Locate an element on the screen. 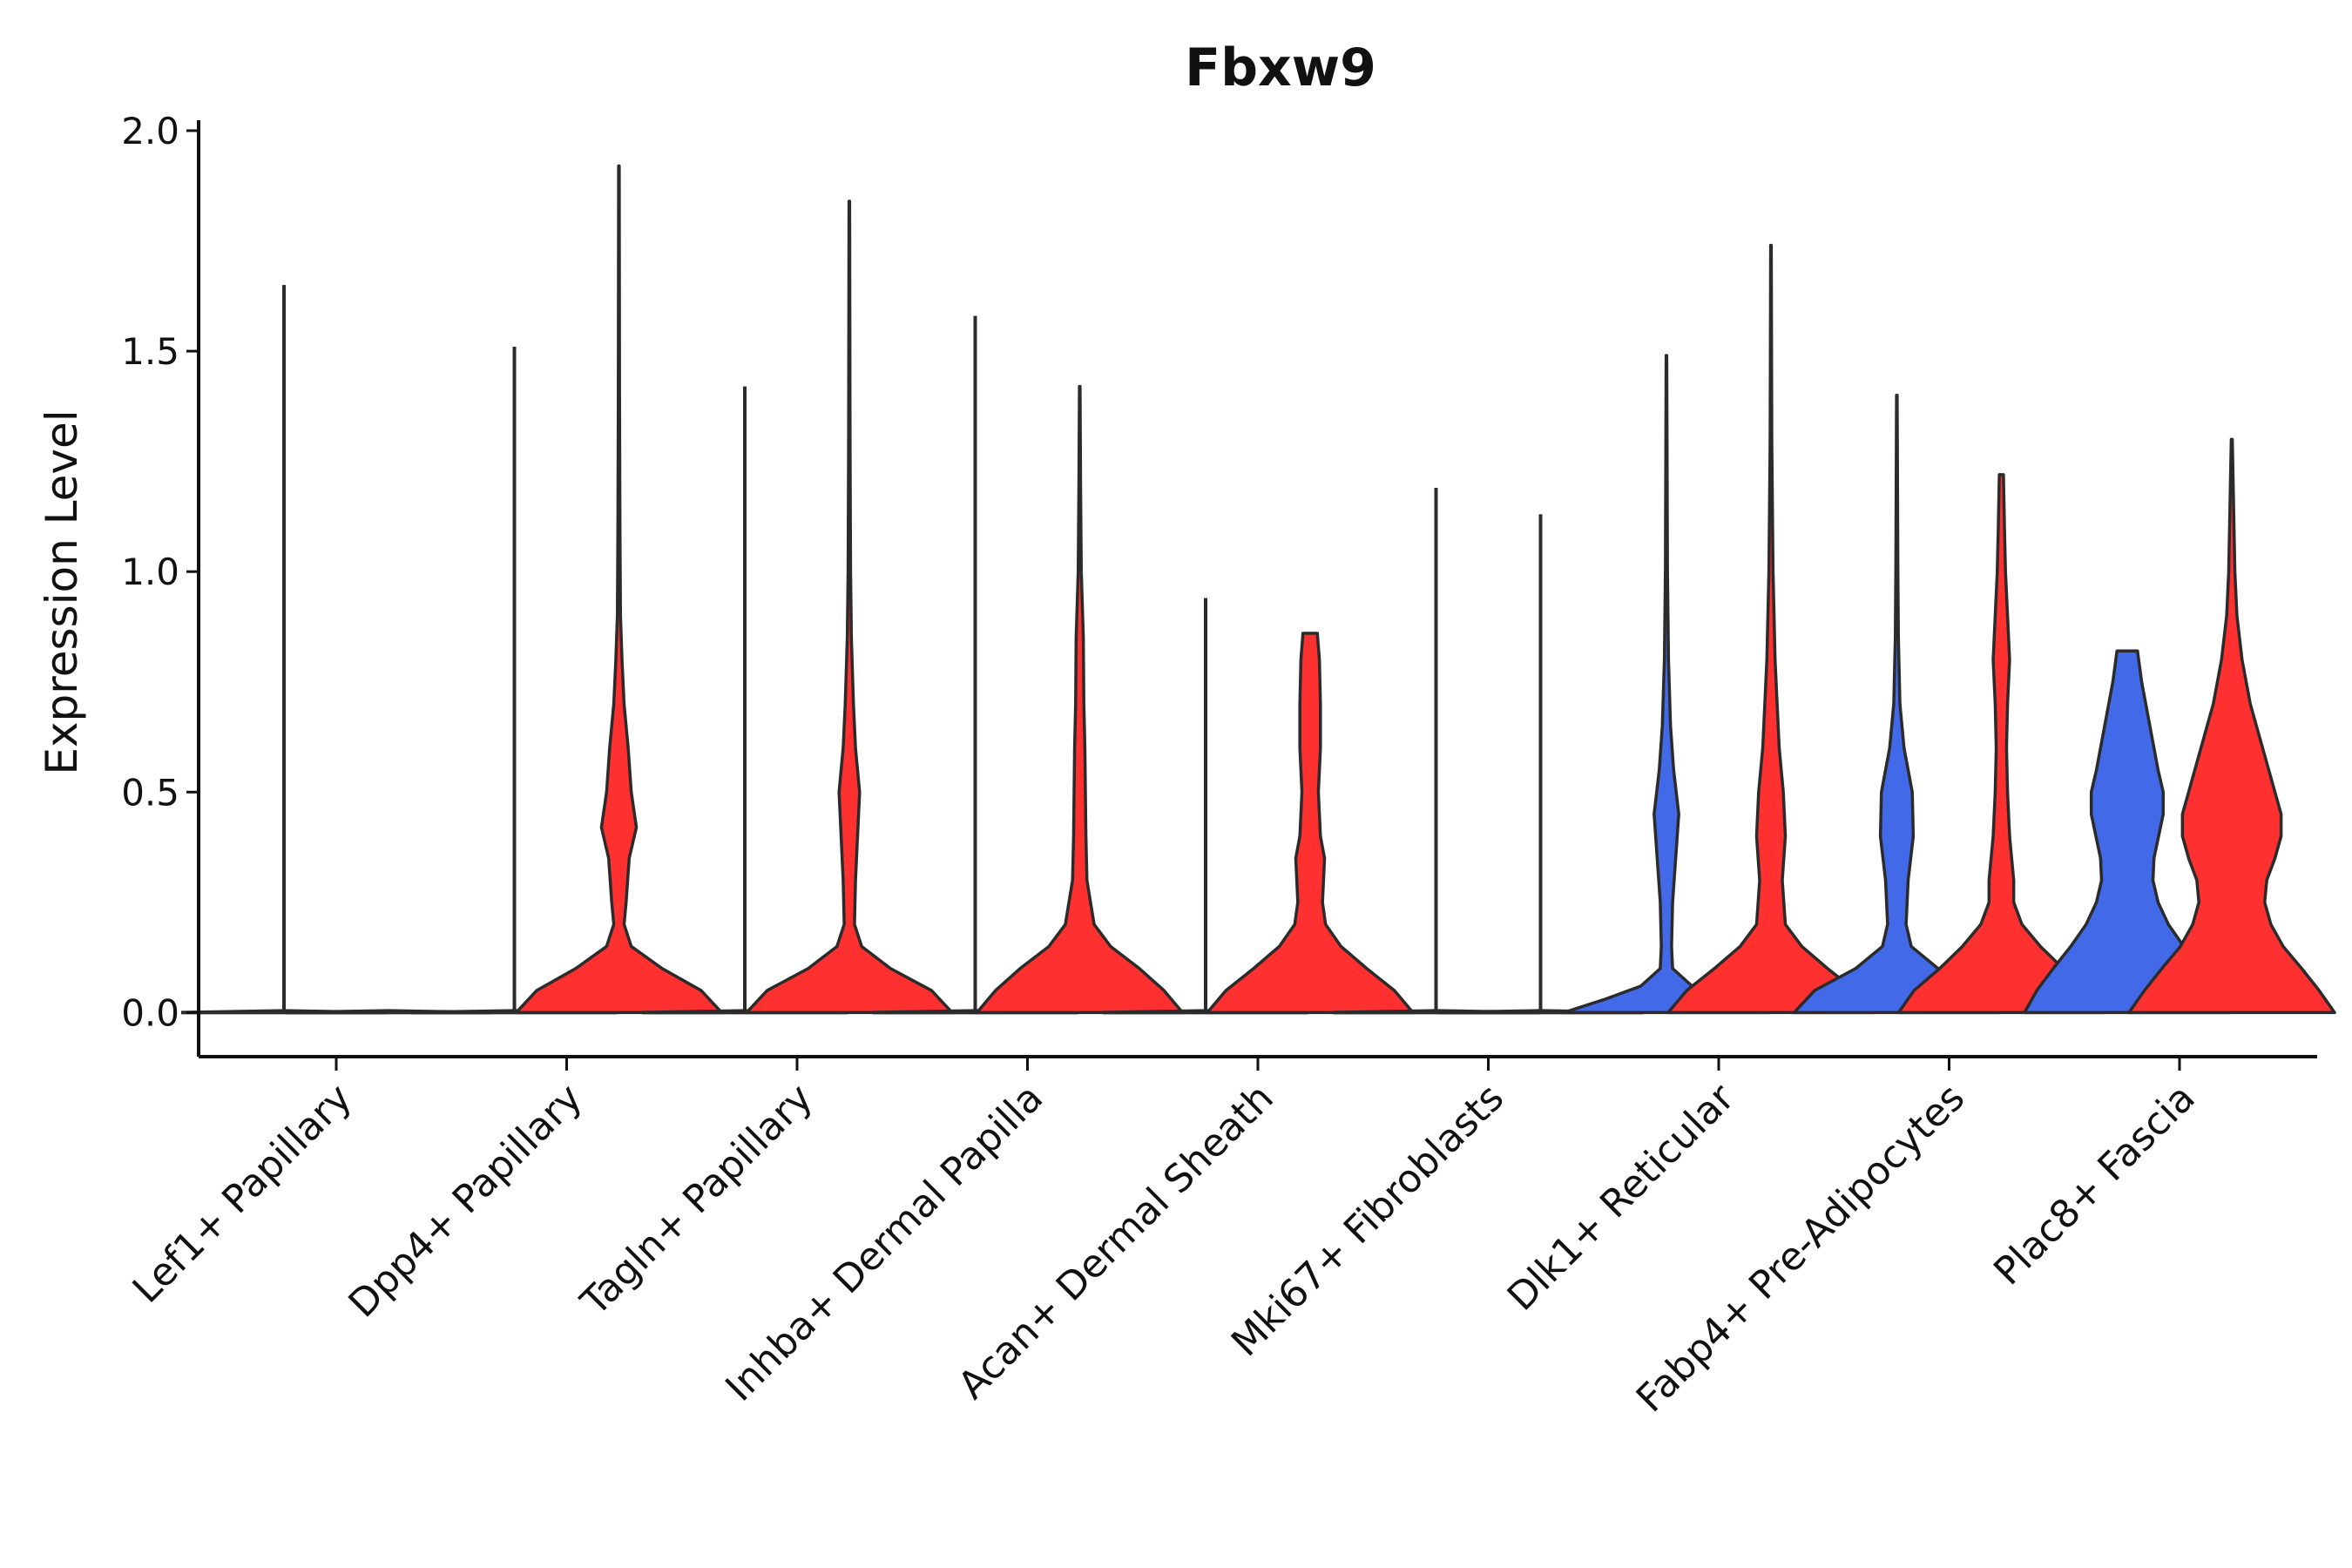 The height and width of the screenshot is (1568, 2352). x-tick-label: Plac8+ Fascia is located at coordinates (2094, 1185).